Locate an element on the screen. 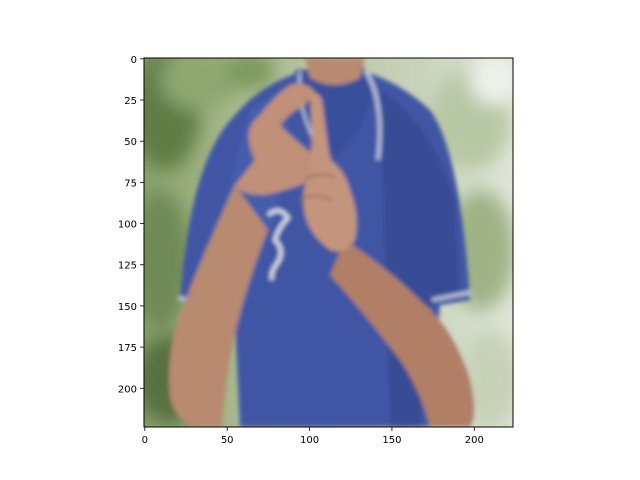 The height and width of the screenshot is (480, 640). x-tick-label: 50 is located at coordinates (227, 440).